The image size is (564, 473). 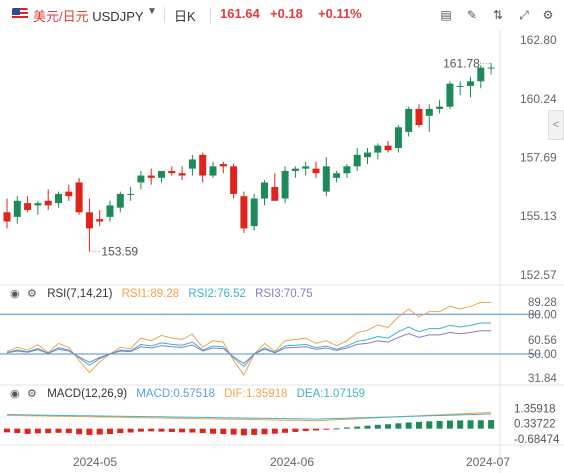 What do you see at coordinates (548, 15) in the screenshot?
I see `settings-icon: ⚙` at bounding box center [548, 15].